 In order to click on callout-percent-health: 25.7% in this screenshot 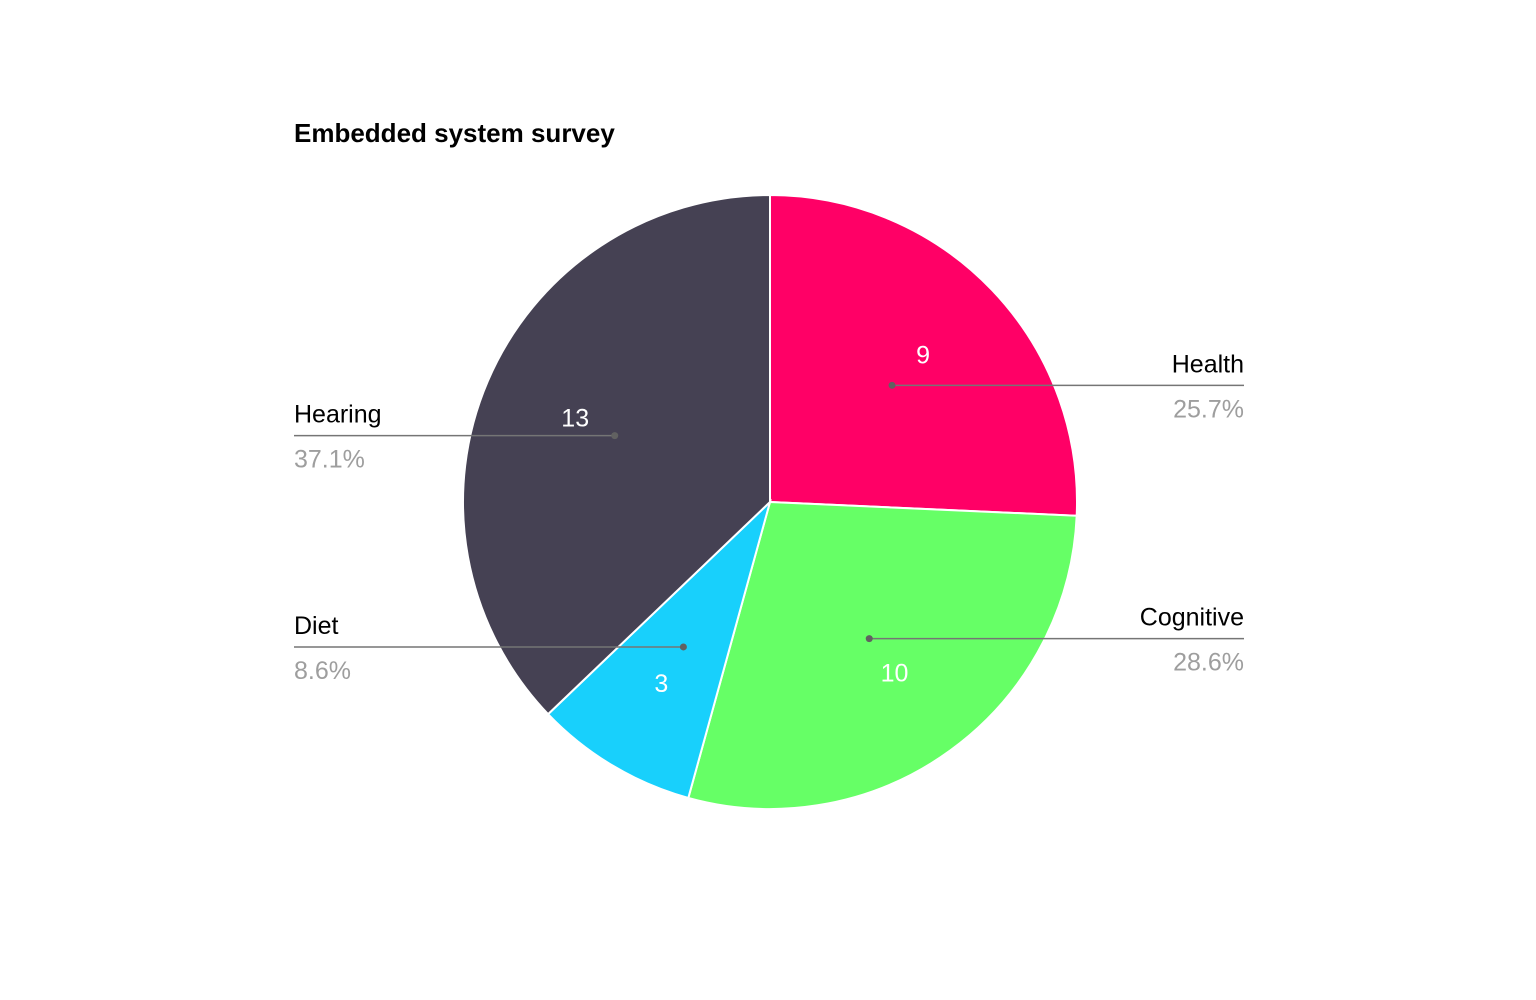, I will do `click(1208, 409)`.